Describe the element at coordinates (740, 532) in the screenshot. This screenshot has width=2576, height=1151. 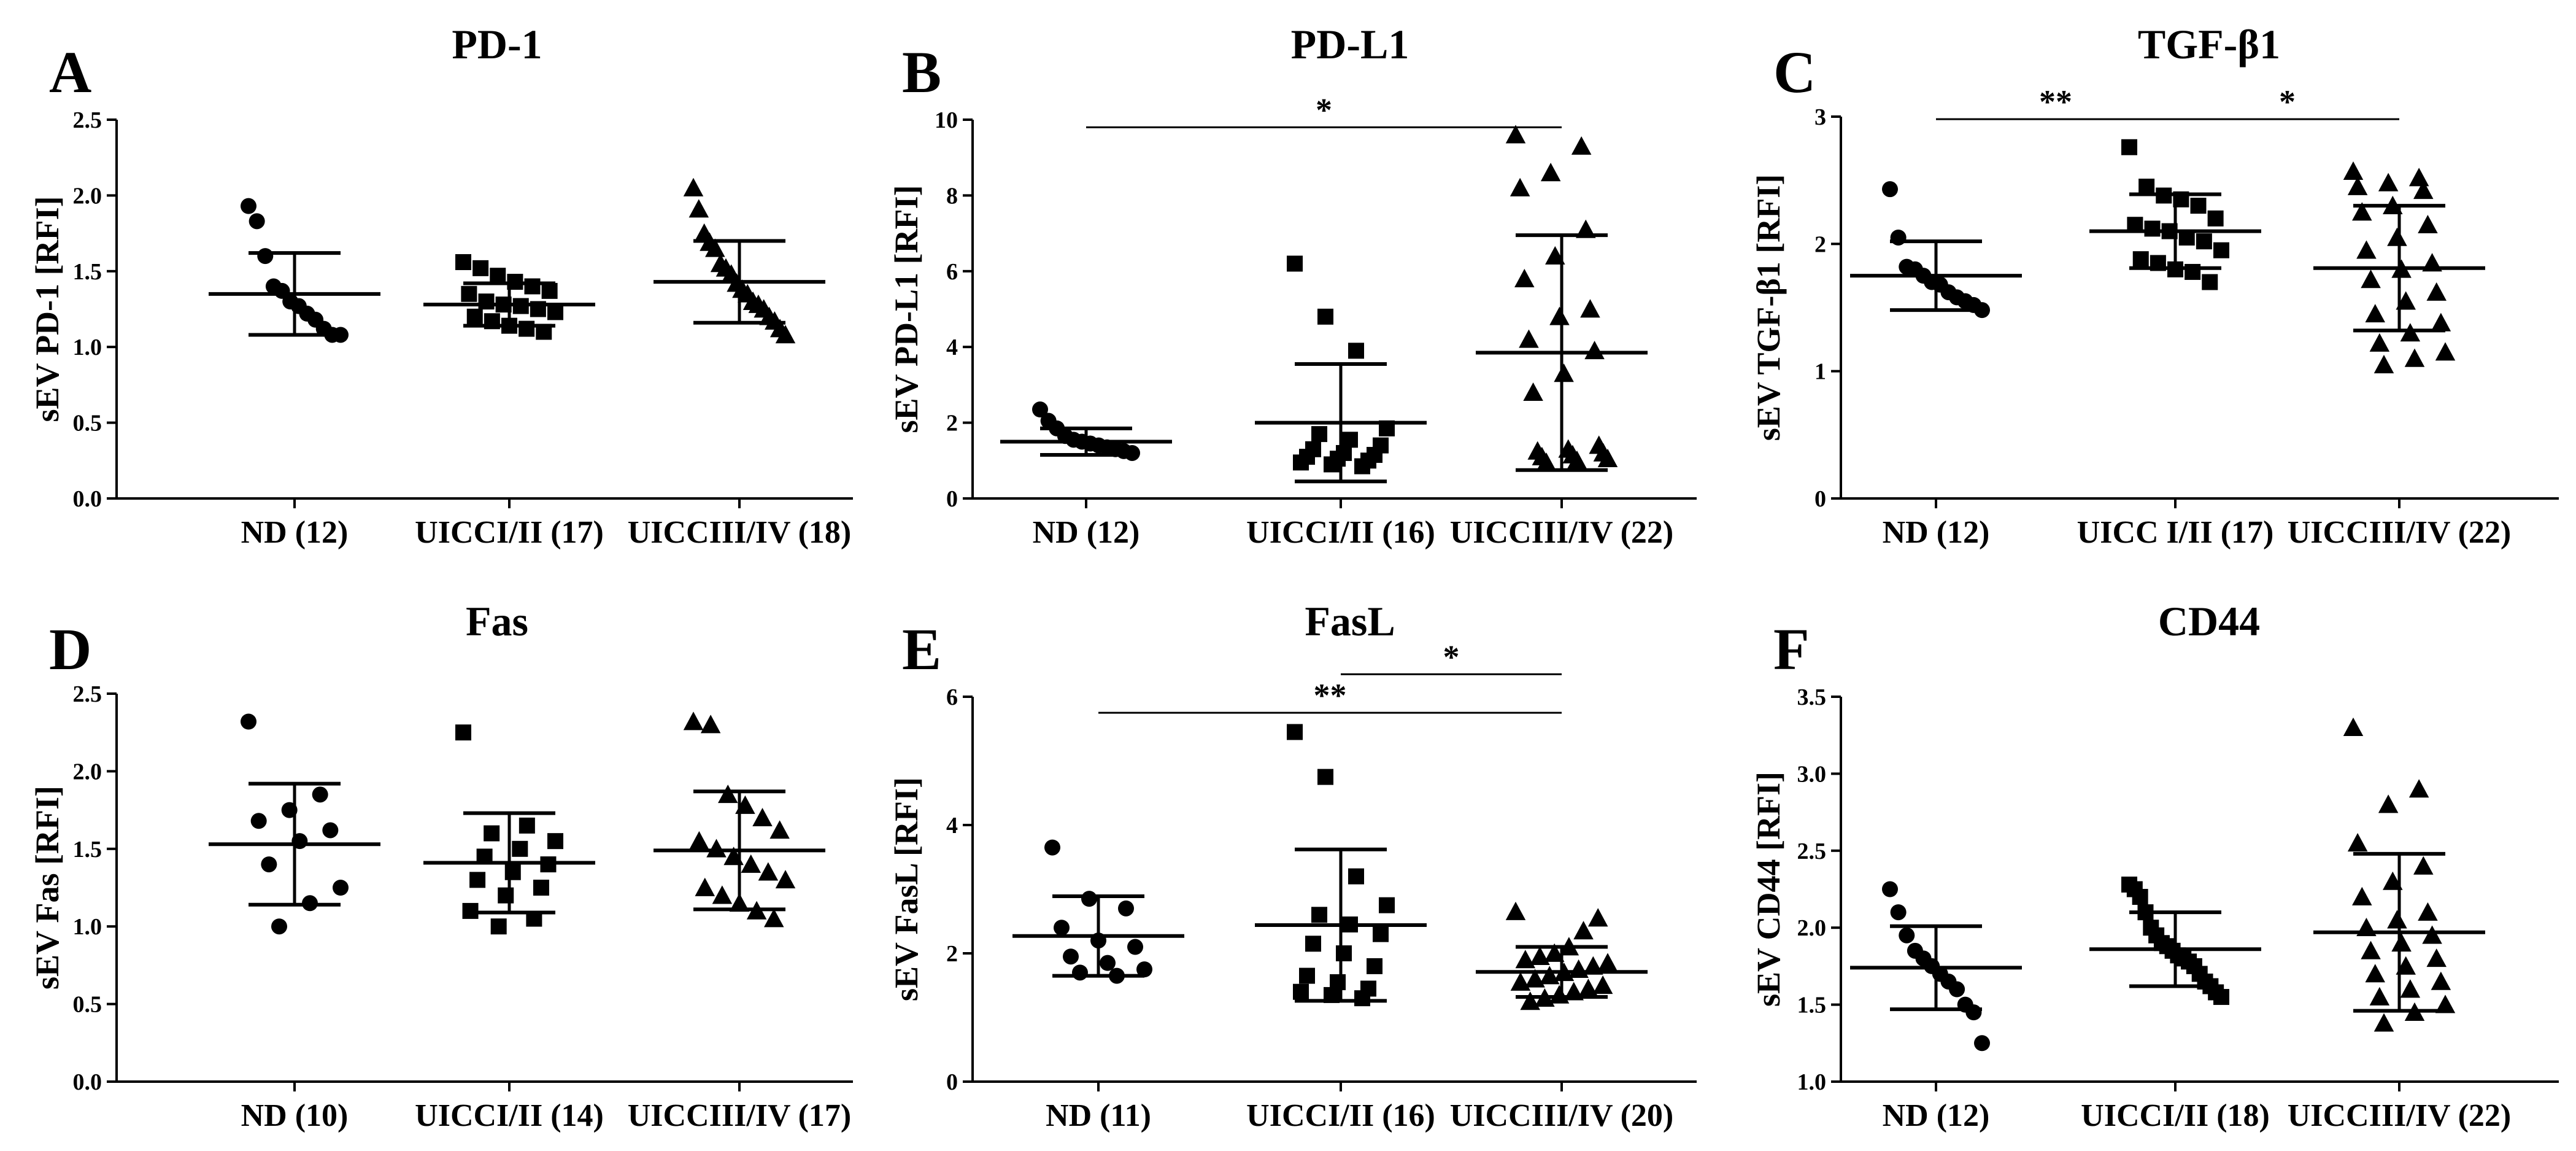
I see `x-category-label: UICCIII/IV (18)` at that location.